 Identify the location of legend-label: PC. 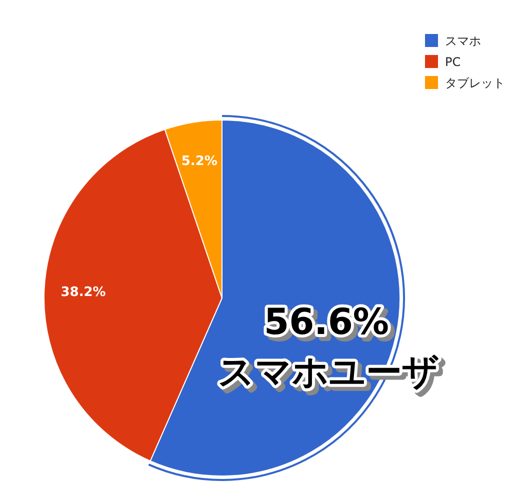
(453, 62).